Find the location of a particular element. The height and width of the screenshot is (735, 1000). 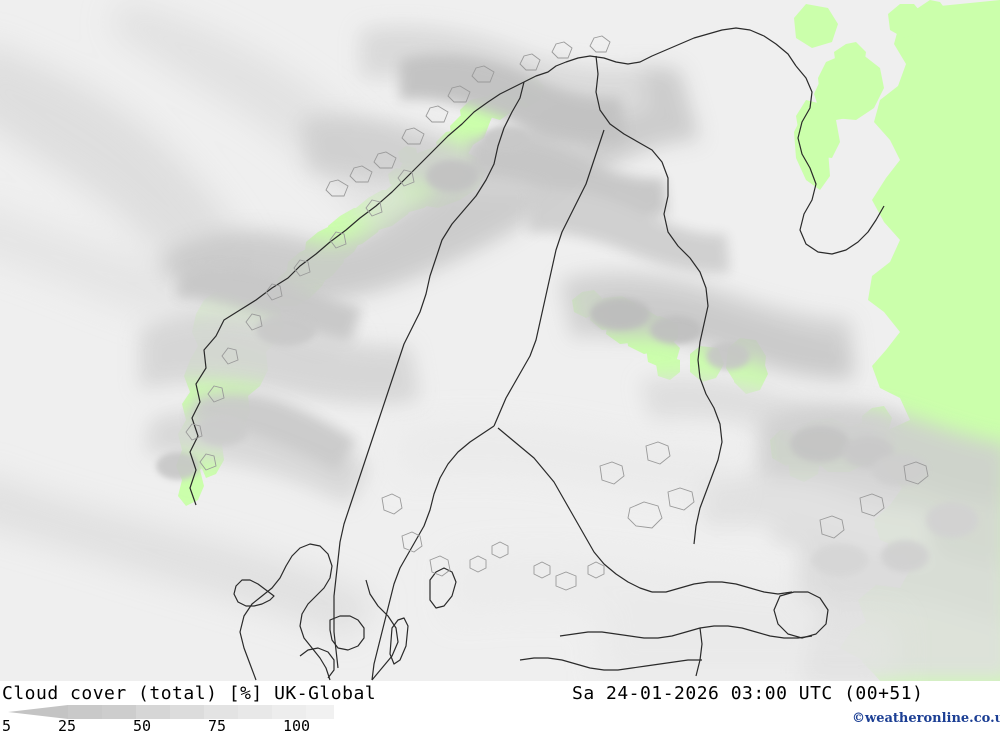

denmark-funen is located at coordinates (317, 663).